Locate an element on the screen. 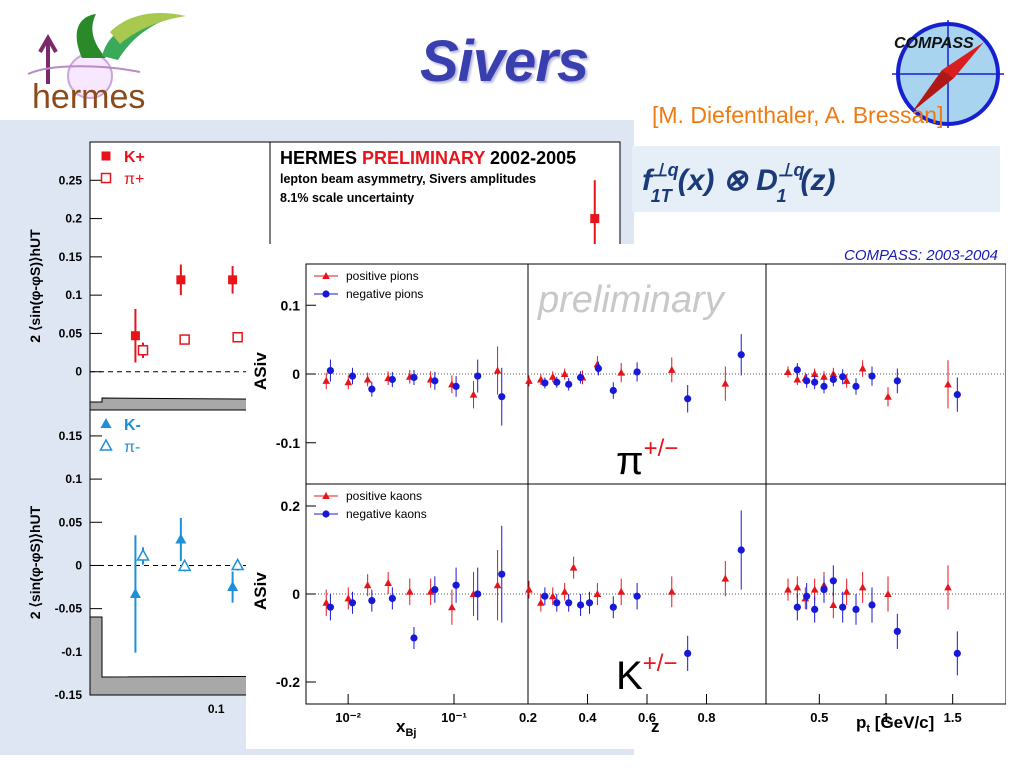  legend-label: positive pions is located at coordinates (382, 276).